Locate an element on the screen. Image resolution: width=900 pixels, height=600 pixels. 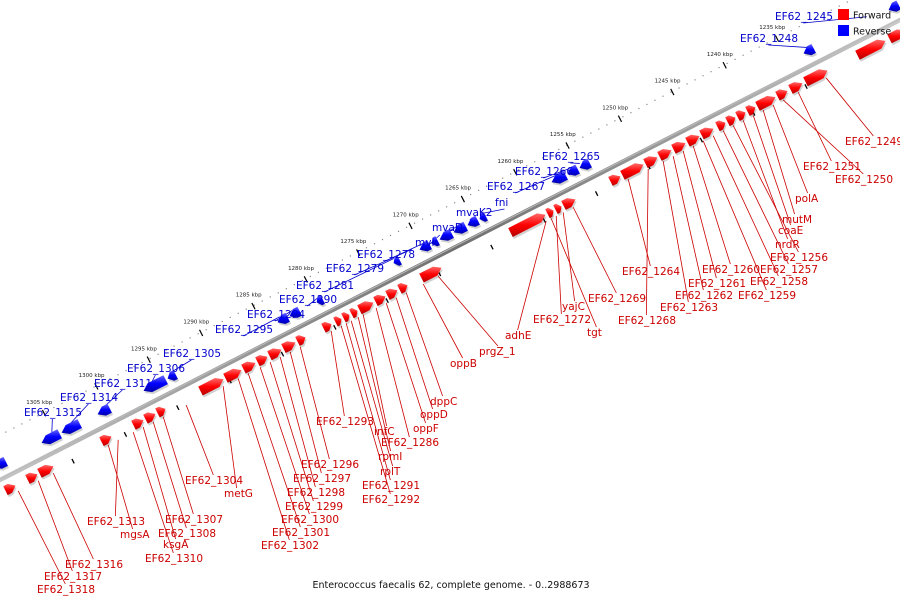
gene-label-ef62-1298: EF62_1298 is located at coordinates (316, 493).